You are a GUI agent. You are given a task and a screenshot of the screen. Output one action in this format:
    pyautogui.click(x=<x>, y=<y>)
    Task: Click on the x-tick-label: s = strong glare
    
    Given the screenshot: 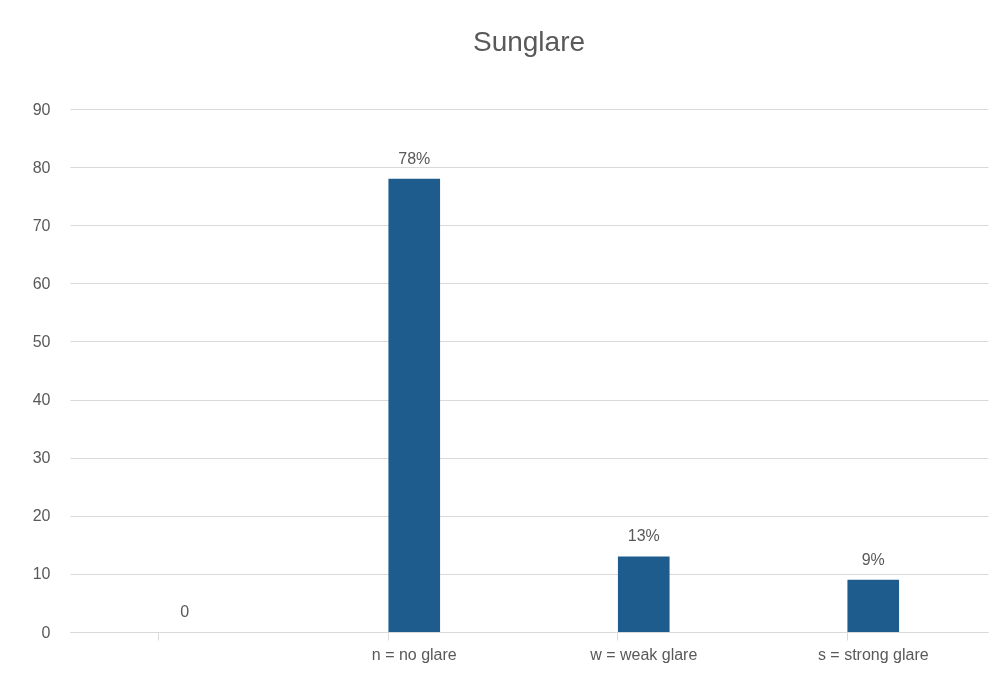 What is the action you would take?
    pyautogui.click(x=873, y=654)
    